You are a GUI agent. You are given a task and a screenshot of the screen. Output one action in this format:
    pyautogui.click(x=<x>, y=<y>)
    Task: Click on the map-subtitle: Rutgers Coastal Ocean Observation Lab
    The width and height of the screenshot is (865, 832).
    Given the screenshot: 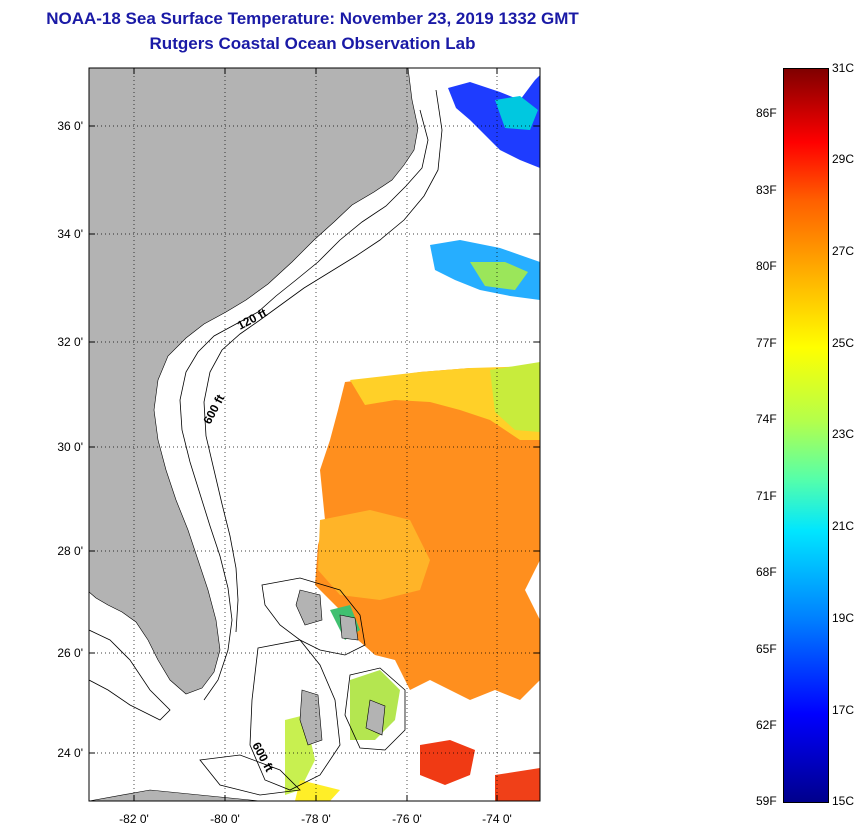 What is the action you would take?
    pyautogui.click(x=312, y=43)
    